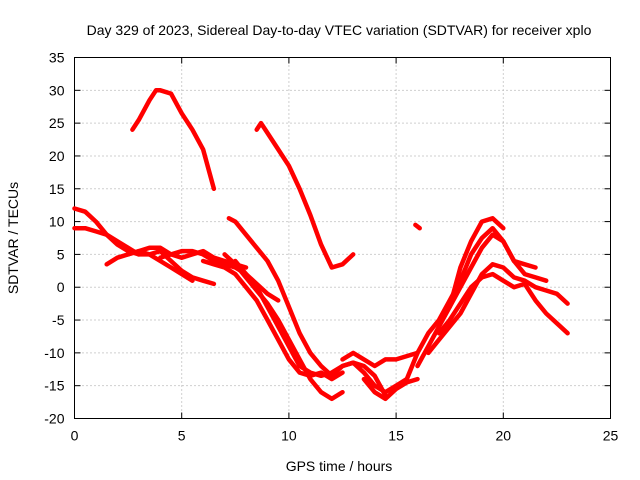  I want to click on y-tick-label: 35, so click(57, 58).